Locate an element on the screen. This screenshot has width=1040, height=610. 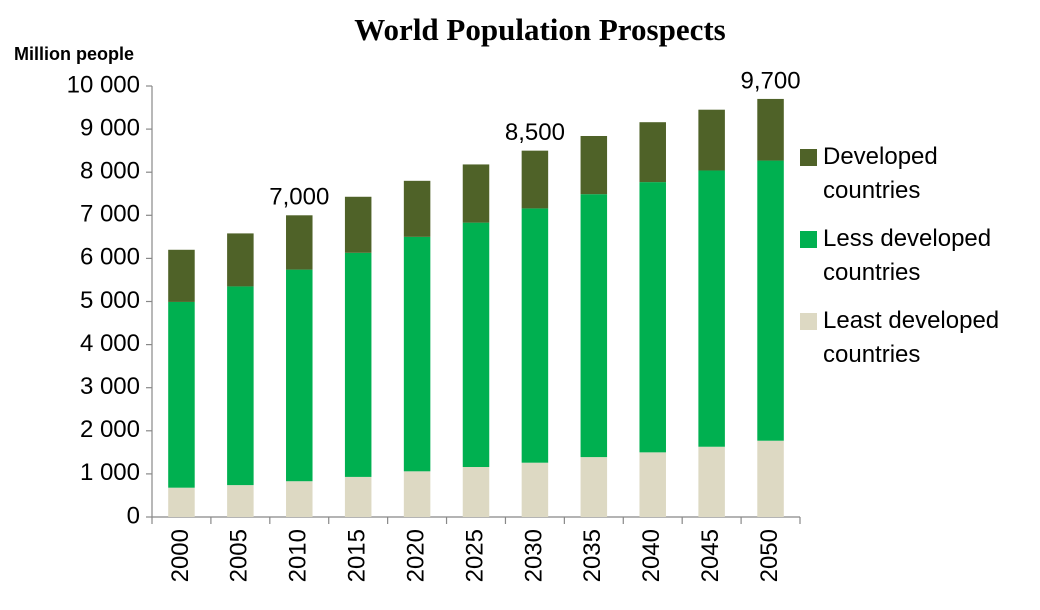
x-tick-label: 2035 is located at coordinates (592, 555).